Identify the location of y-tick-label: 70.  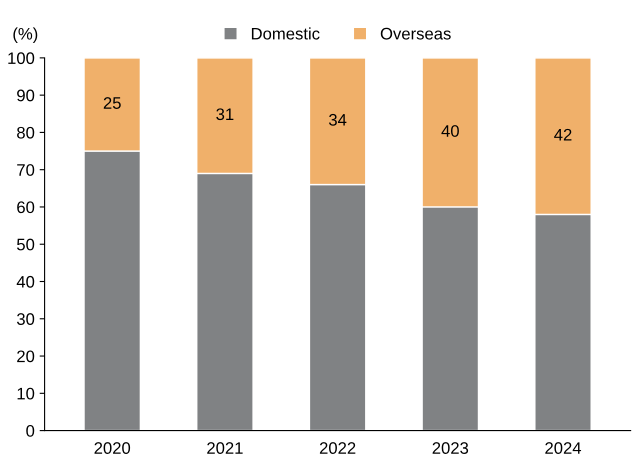
(25, 170).